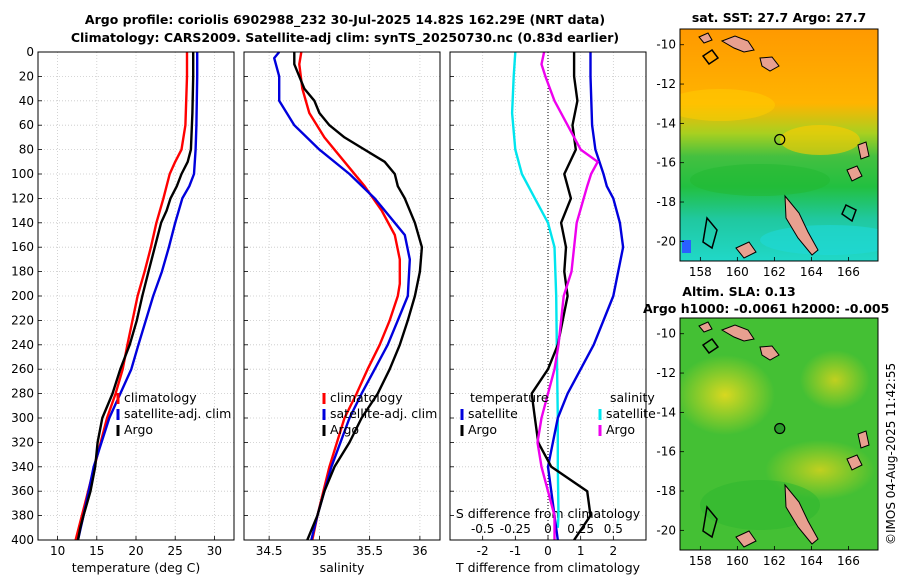  Describe the element at coordinates (561, 296) in the screenshot. I see `series-line-temperature-argo` at that location.